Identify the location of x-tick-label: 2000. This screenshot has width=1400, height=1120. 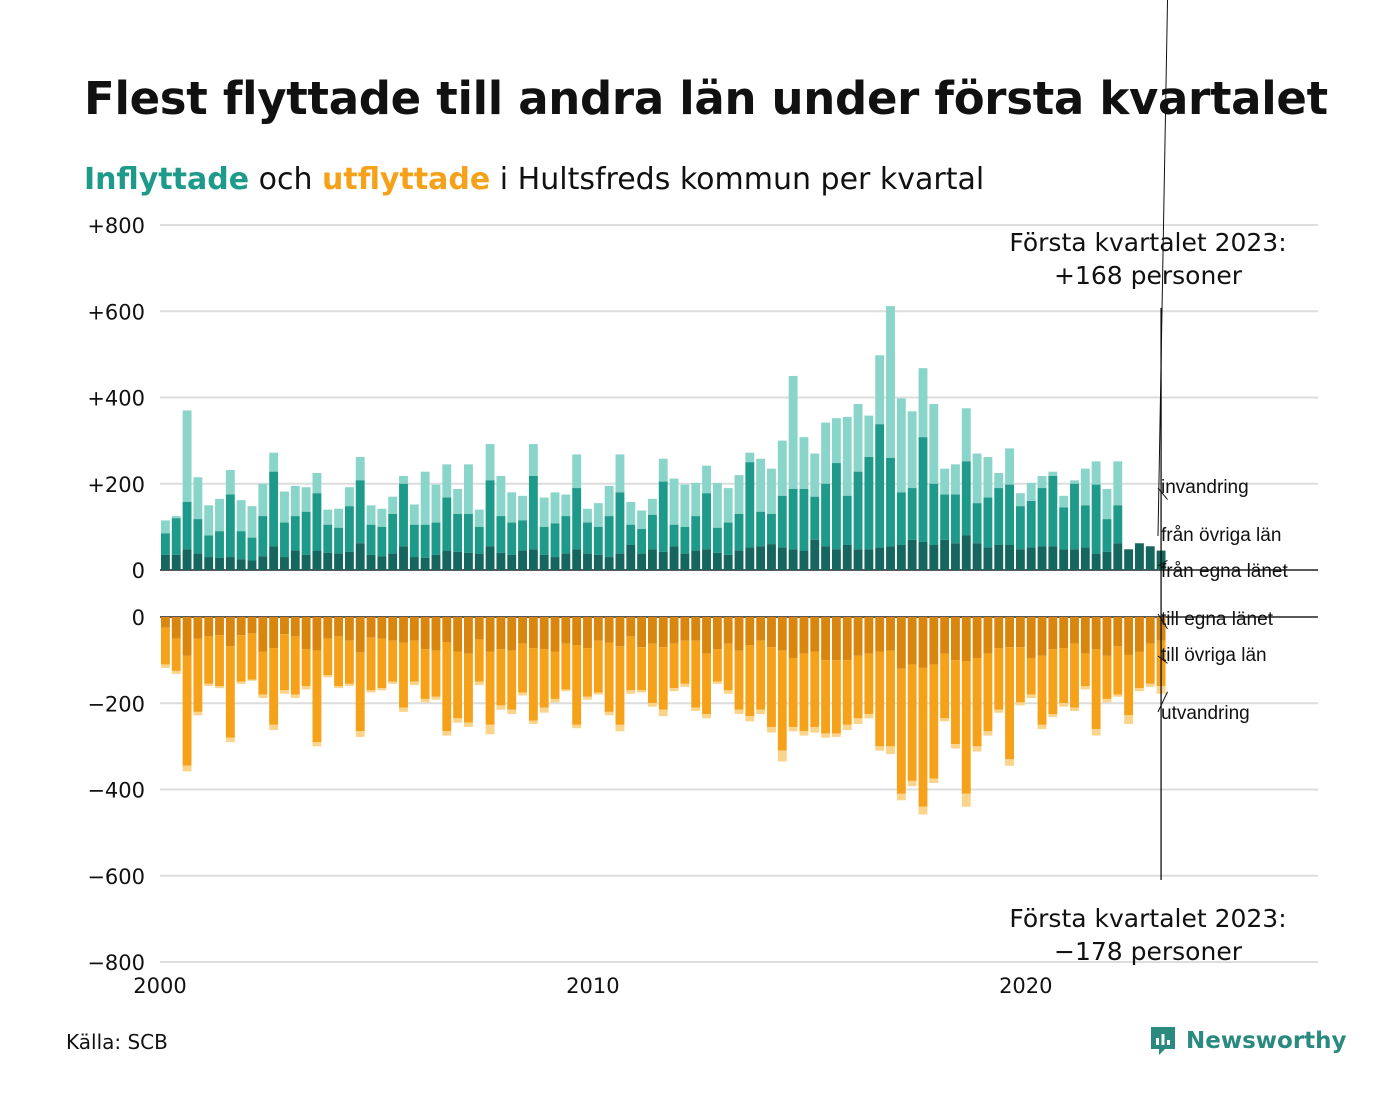
(159, 986).